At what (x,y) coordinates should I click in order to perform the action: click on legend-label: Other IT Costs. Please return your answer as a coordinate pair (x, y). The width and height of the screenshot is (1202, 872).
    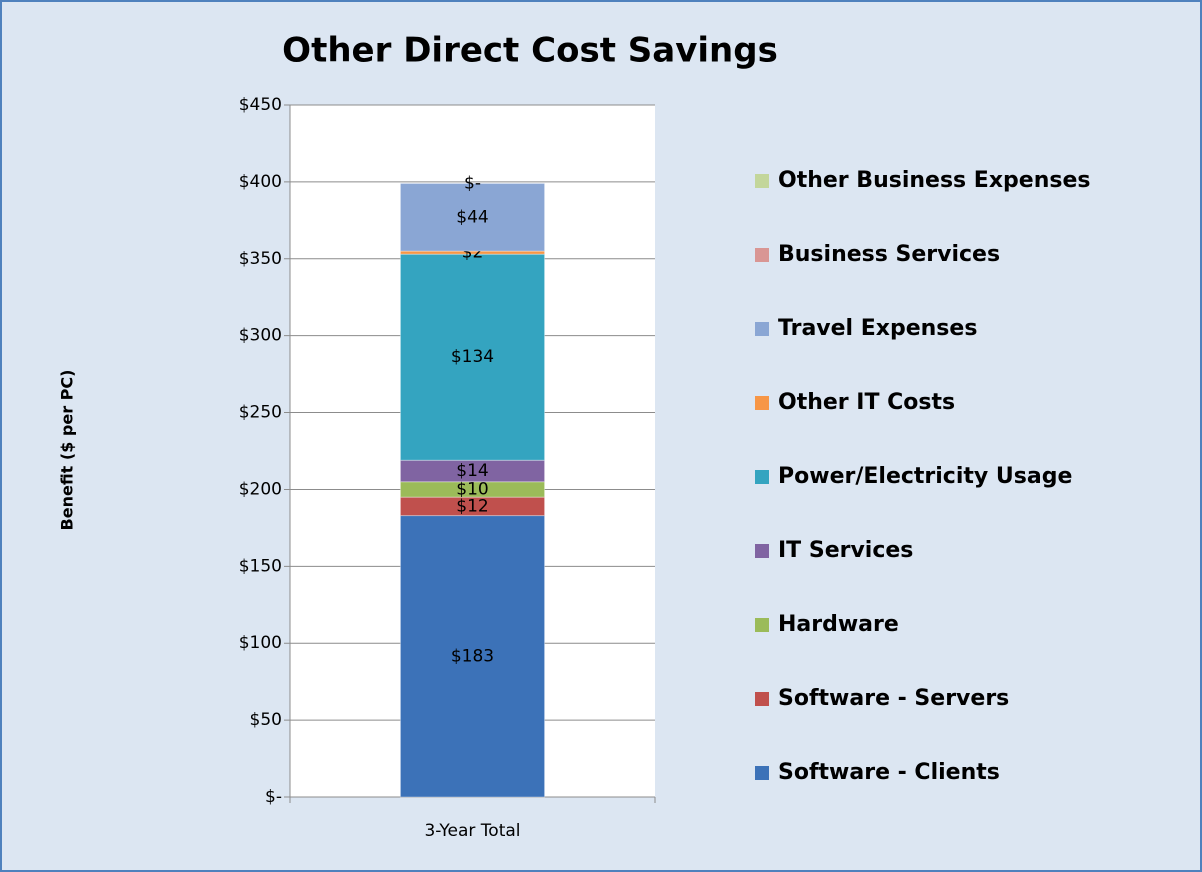
    Looking at the image, I should click on (866, 402).